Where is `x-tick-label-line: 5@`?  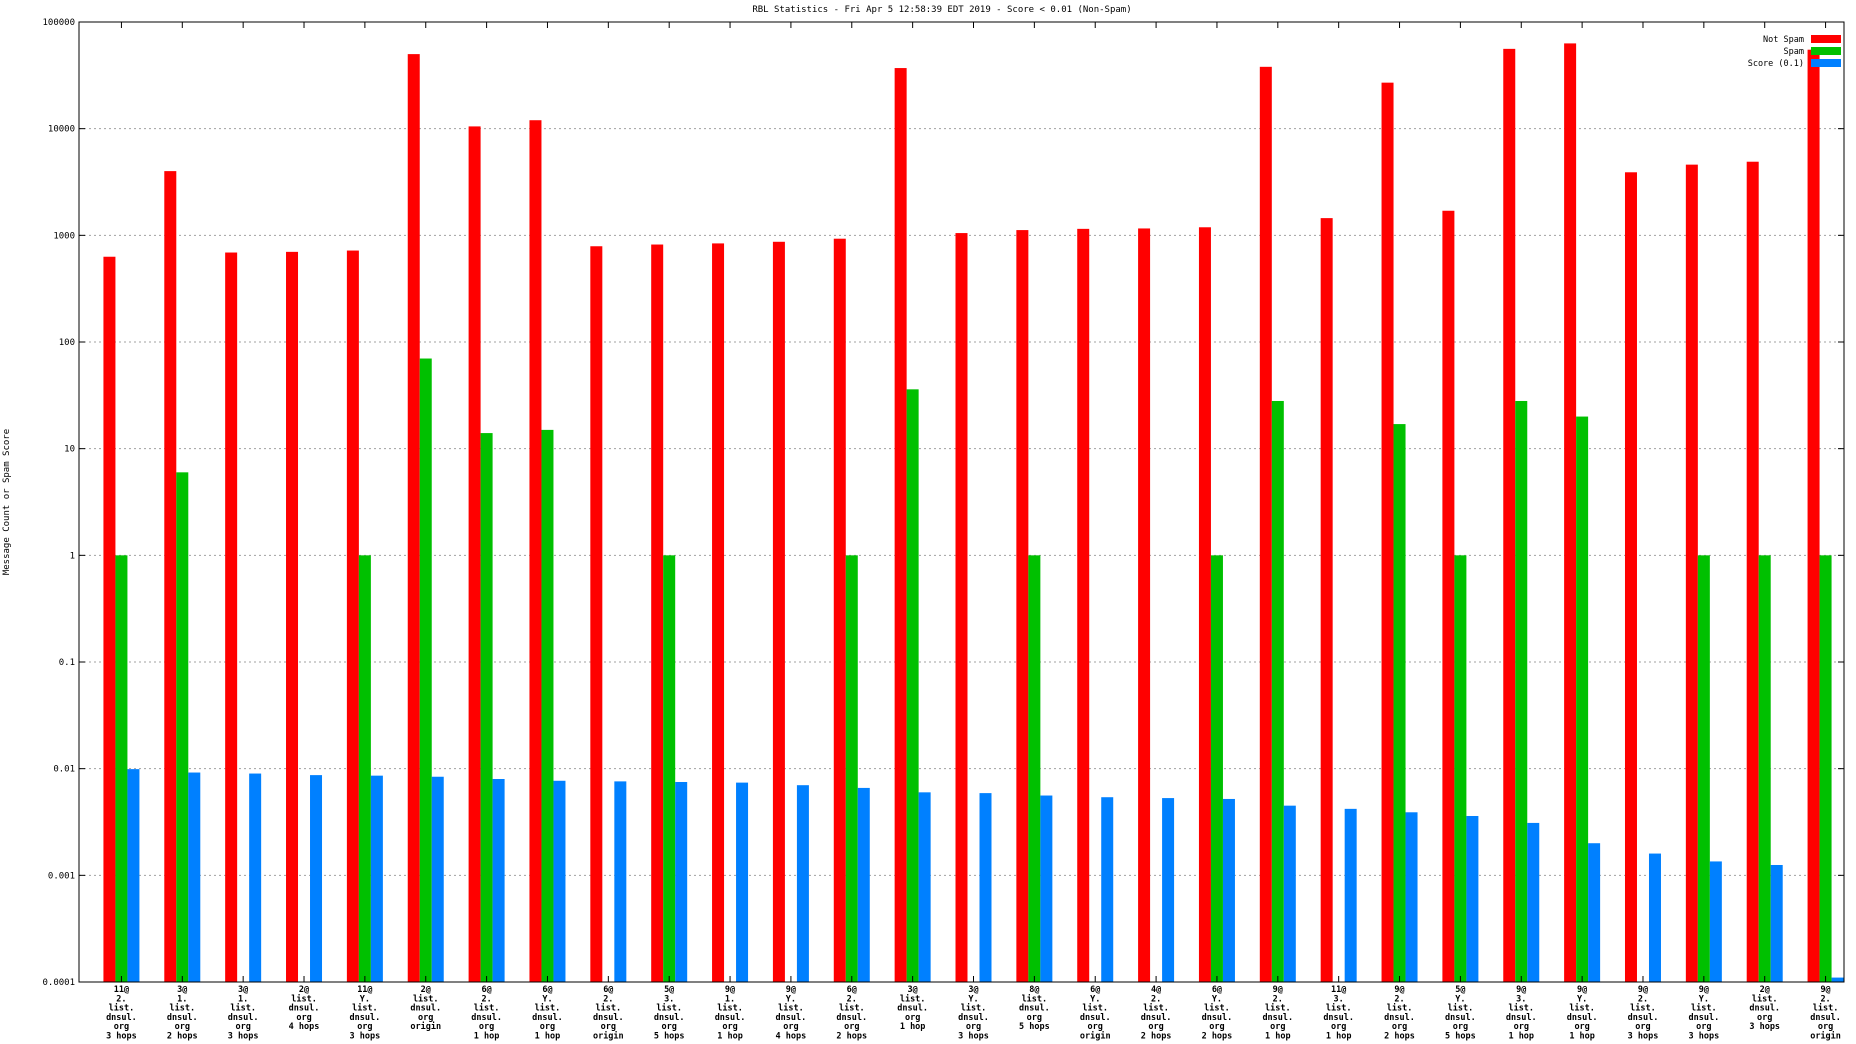
x-tick-label-line: 5@ is located at coordinates (1460, 990).